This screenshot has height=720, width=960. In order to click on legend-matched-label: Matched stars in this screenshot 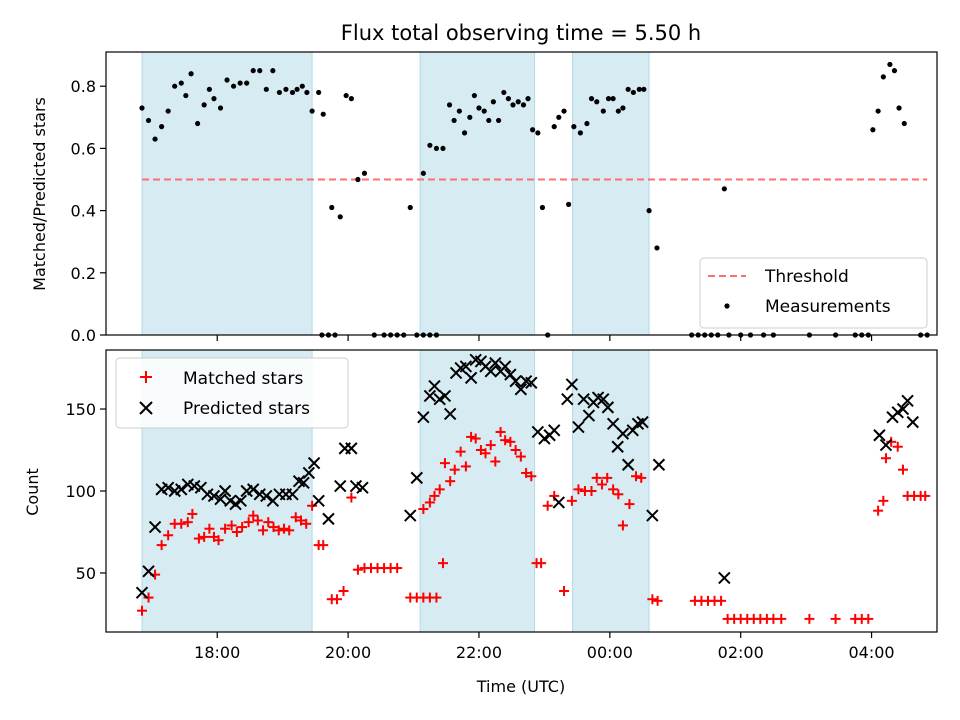, I will do `click(243, 379)`.